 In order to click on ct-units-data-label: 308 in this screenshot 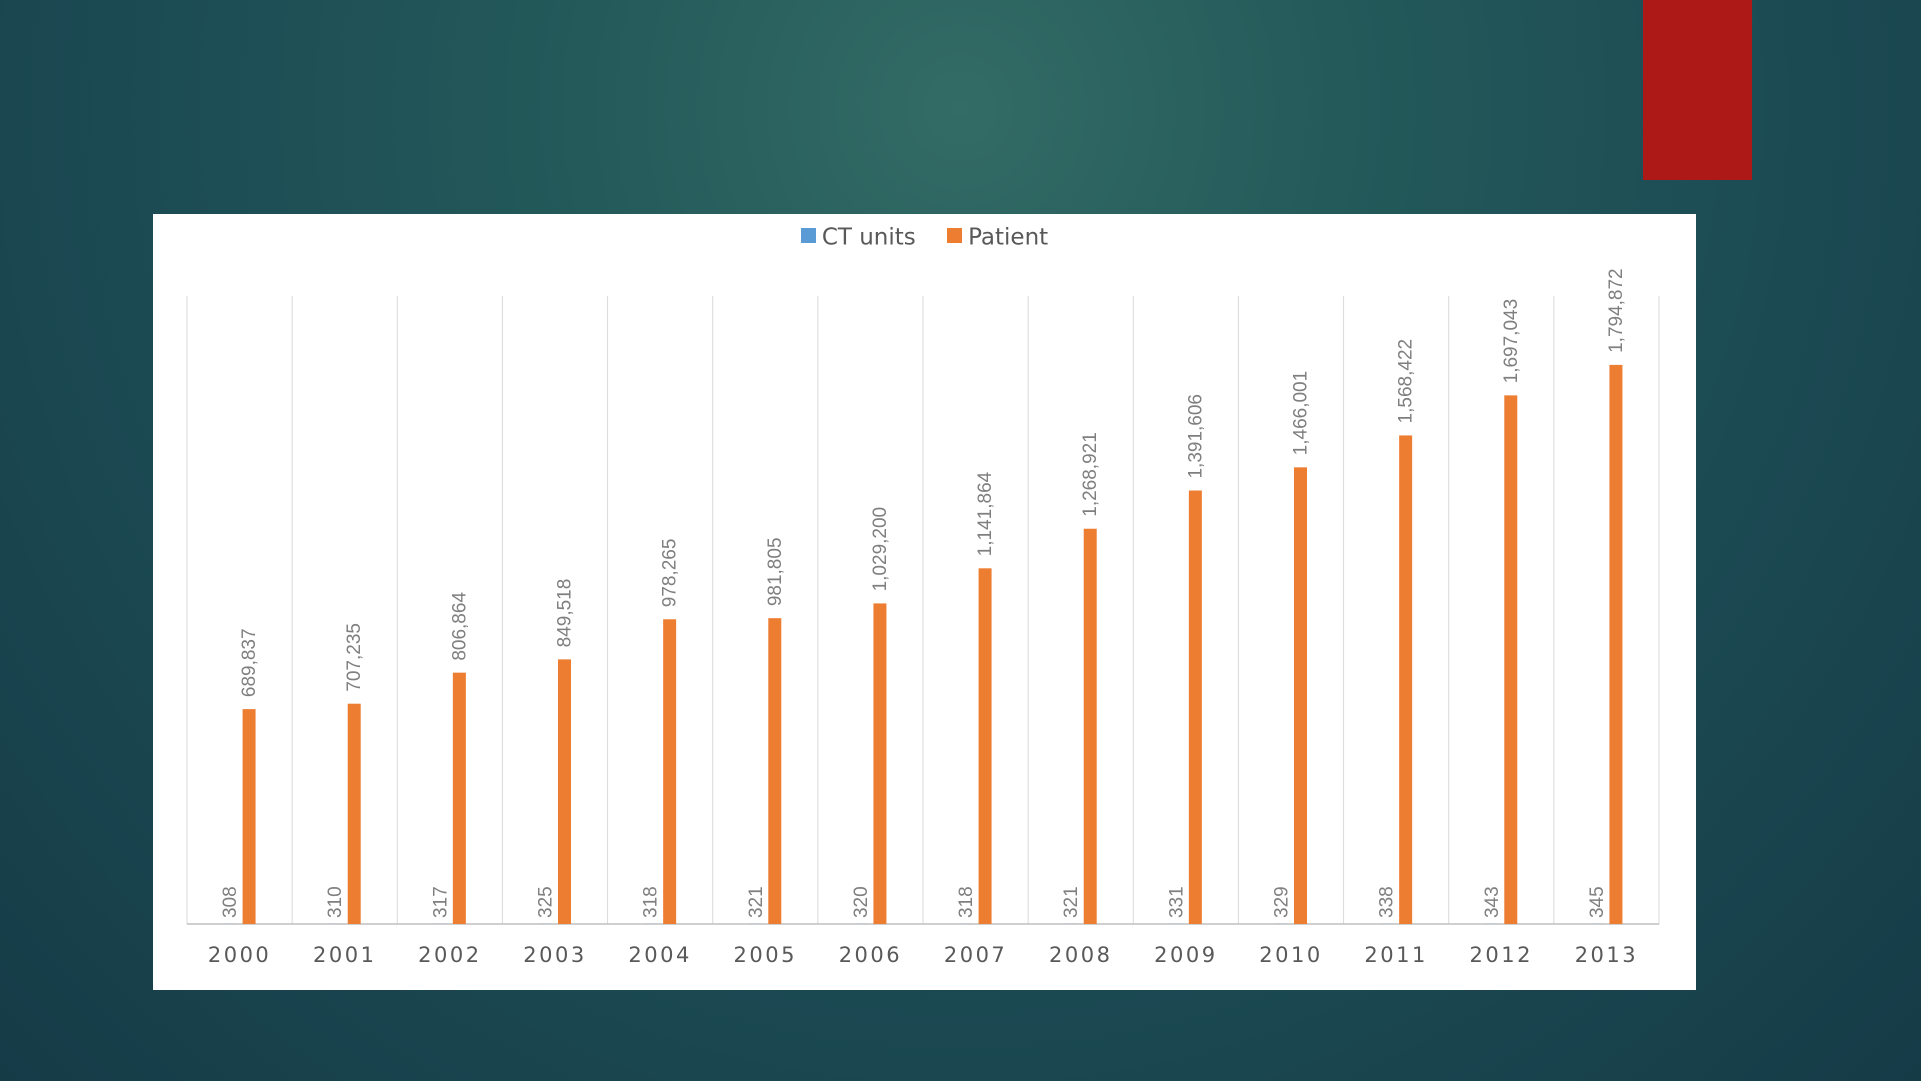, I will do `click(230, 902)`.